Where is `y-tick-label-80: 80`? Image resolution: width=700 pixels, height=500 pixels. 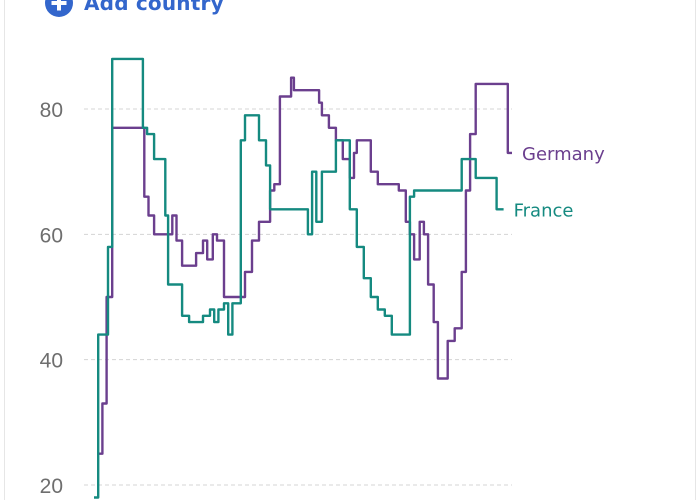 y-tick-label-80: 80 is located at coordinates (51, 110).